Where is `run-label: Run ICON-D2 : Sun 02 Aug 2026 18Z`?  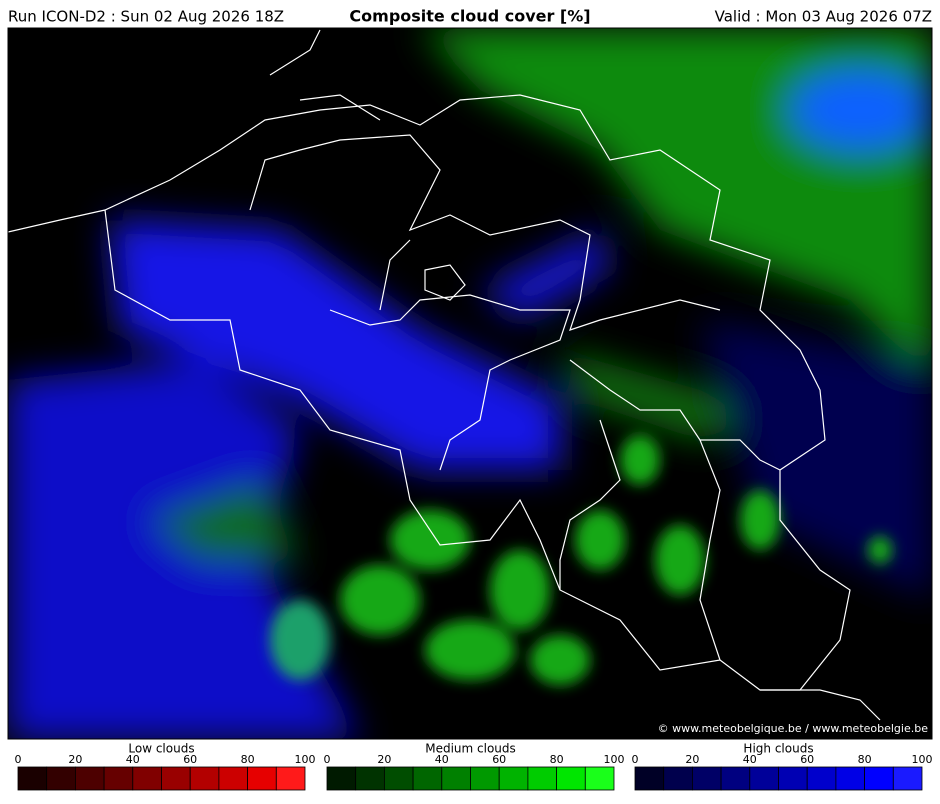 run-label: Run ICON-D2 : Sun 02 Aug 2026 18Z is located at coordinates (146, 17).